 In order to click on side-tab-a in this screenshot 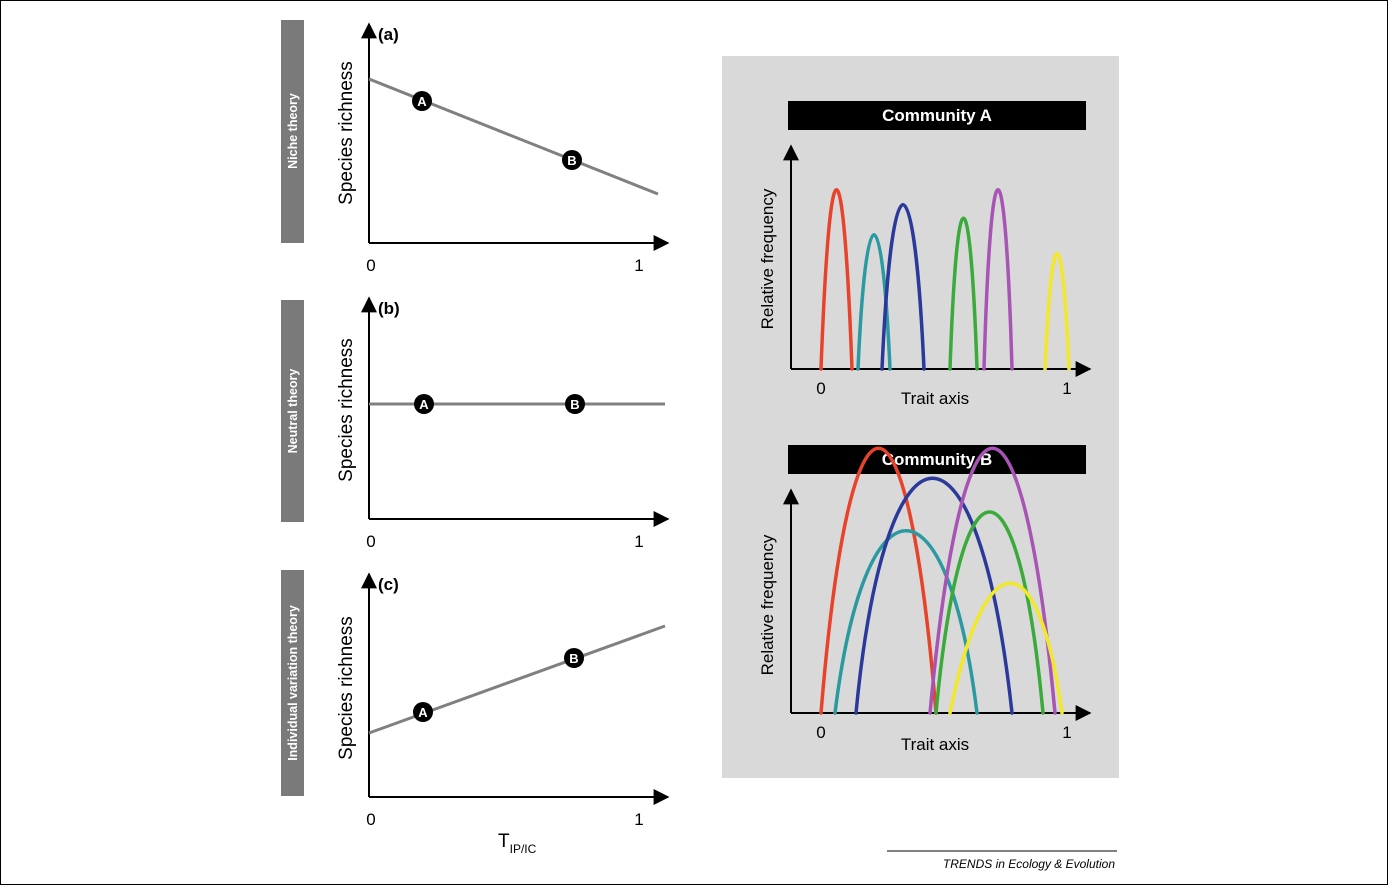, I will do `click(292, 131)`.